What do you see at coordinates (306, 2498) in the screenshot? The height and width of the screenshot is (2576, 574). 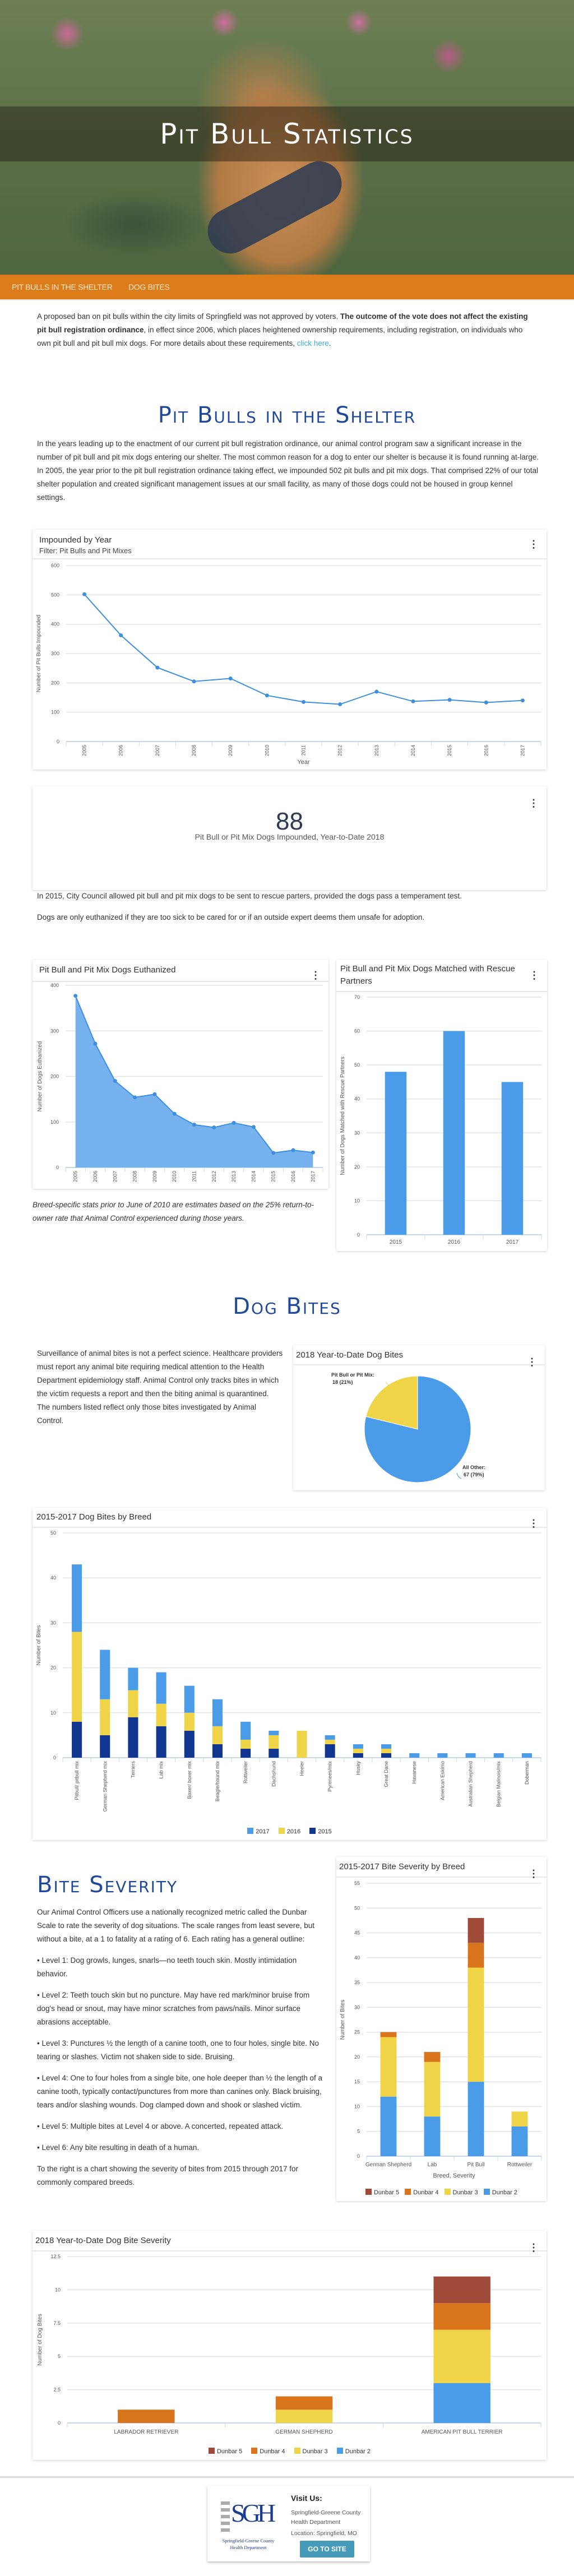 I see `visit-us-heading: Visit Us:` at bounding box center [306, 2498].